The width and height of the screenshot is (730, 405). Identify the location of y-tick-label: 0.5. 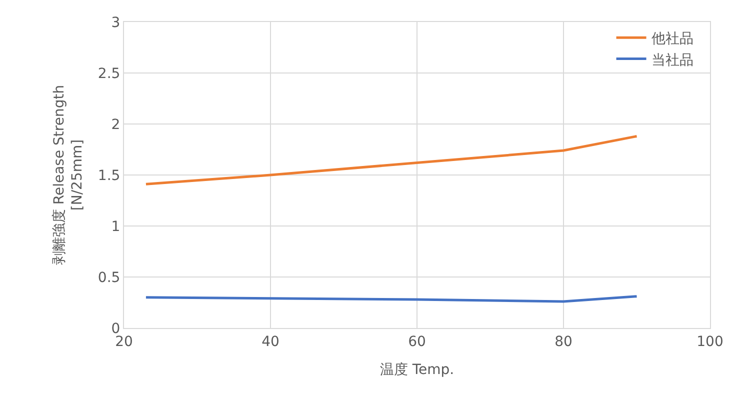
(109, 278).